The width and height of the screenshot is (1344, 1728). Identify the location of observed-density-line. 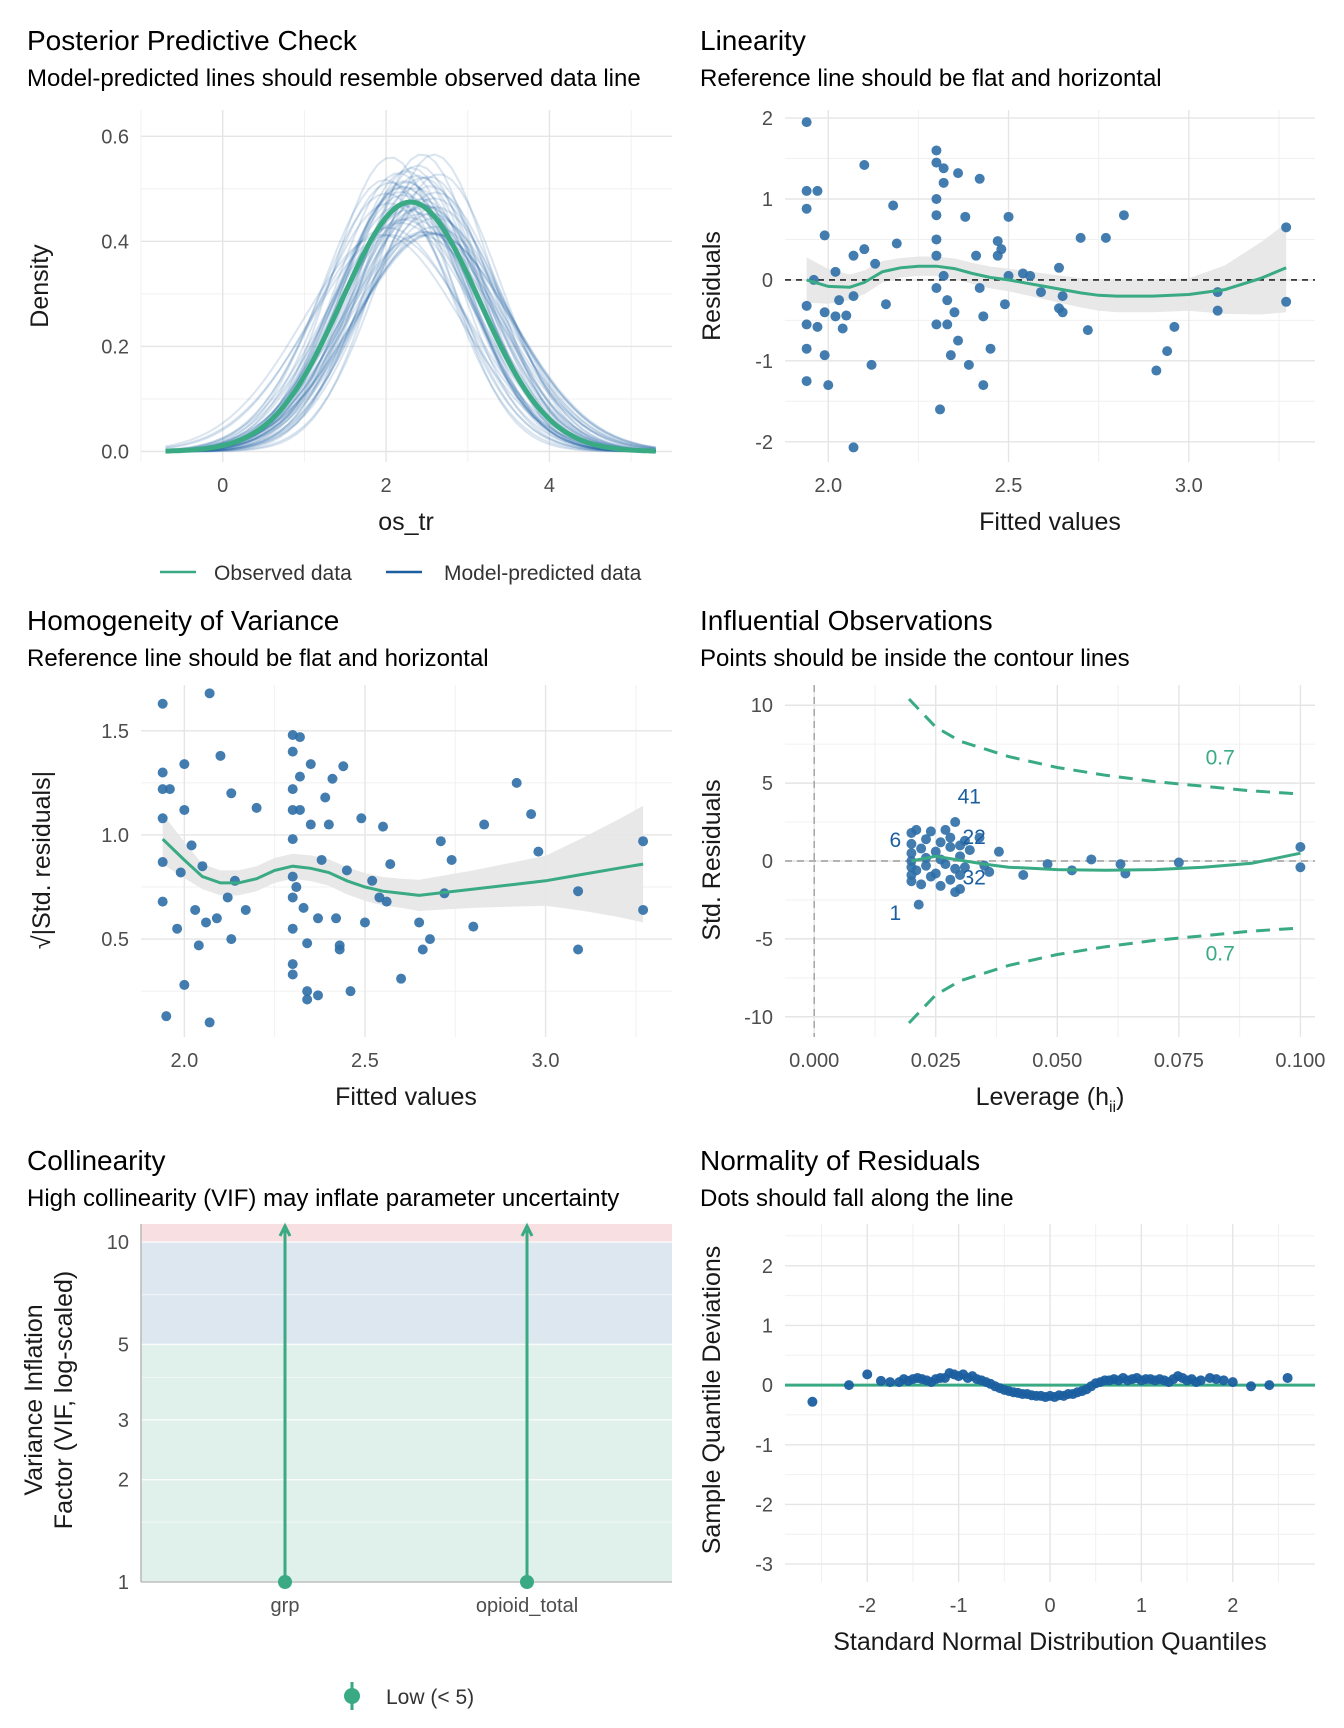
(410, 326).